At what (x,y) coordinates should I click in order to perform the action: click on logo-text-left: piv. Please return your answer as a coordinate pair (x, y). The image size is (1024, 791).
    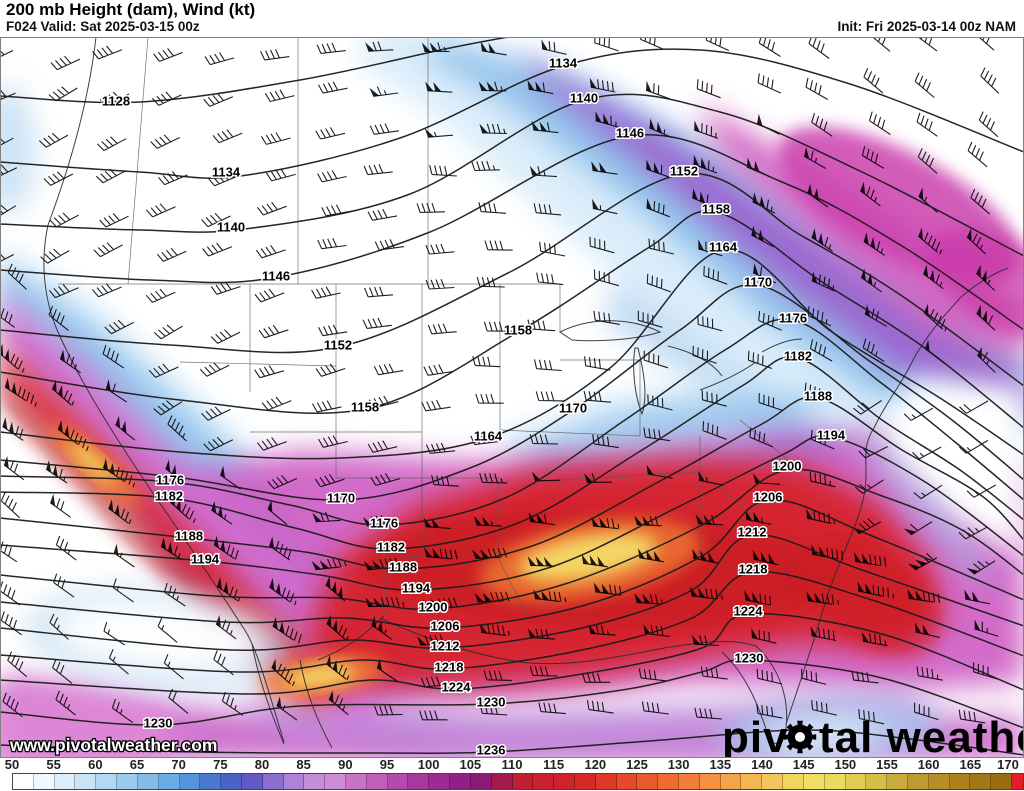
    Looking at the image, I should click on (755, 735).